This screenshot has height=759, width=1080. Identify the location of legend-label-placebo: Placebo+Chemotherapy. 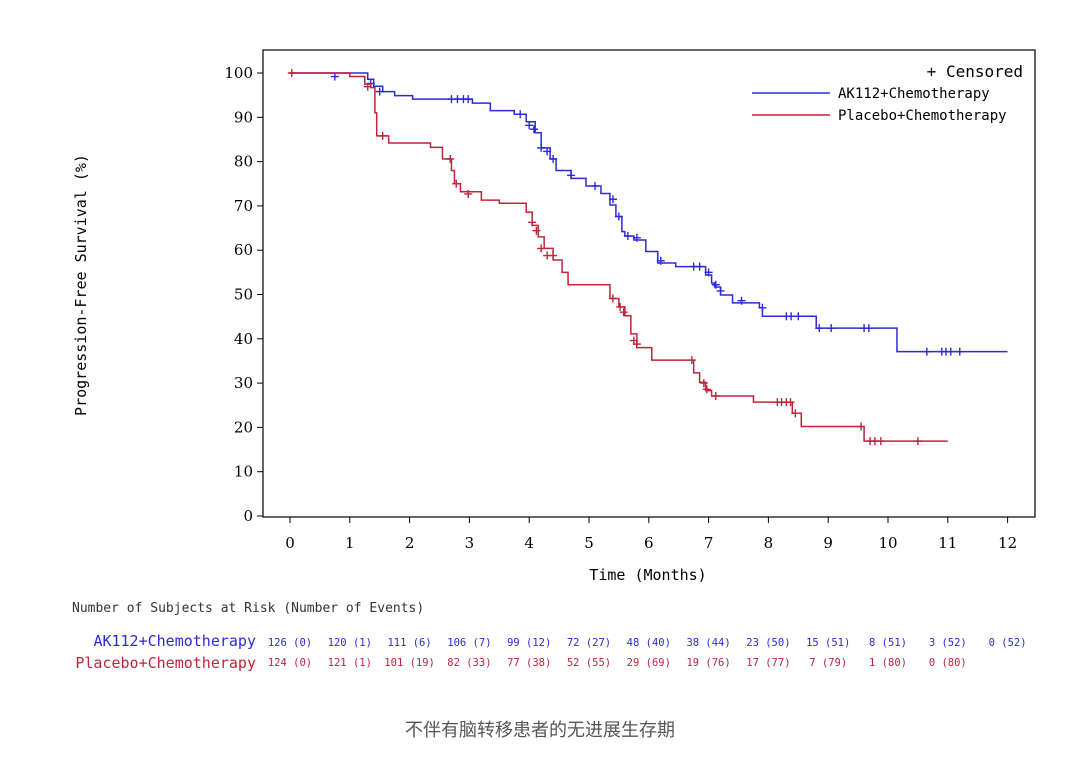
(922, 116).